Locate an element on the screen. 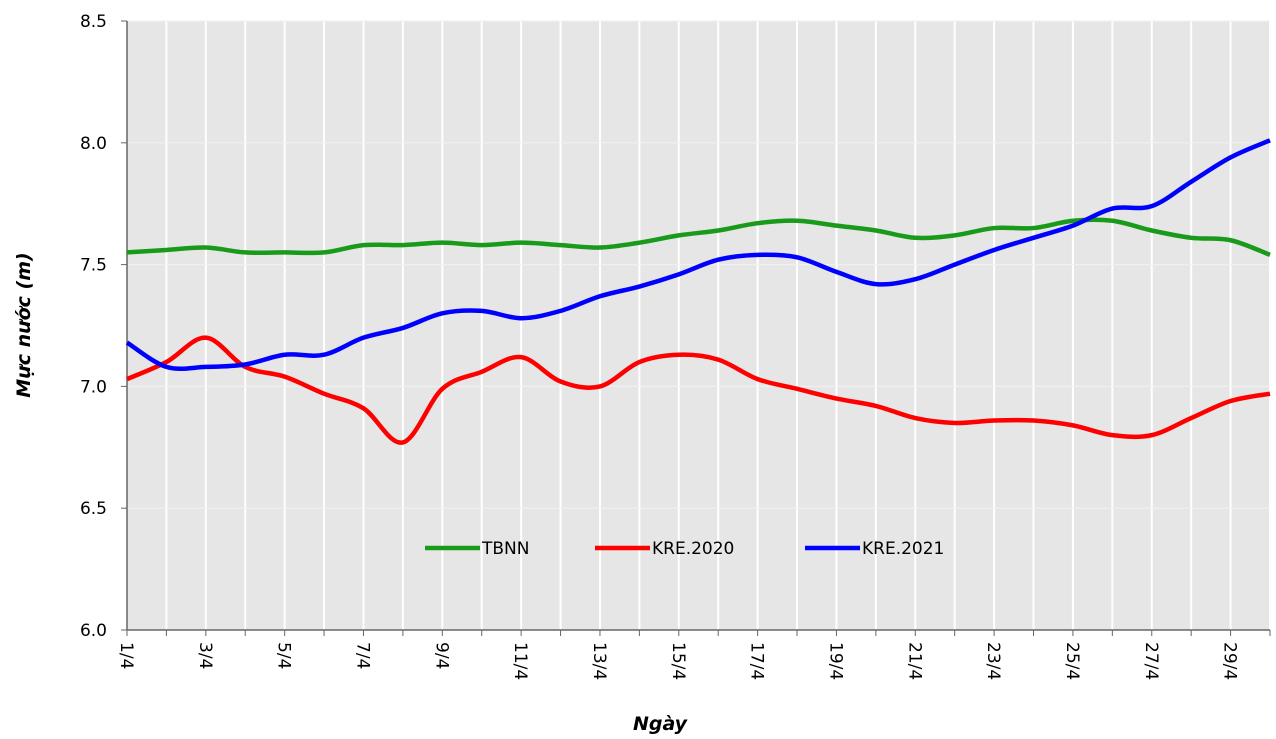  x-tick-label: 17/4 is located at coordinates (757, 661).